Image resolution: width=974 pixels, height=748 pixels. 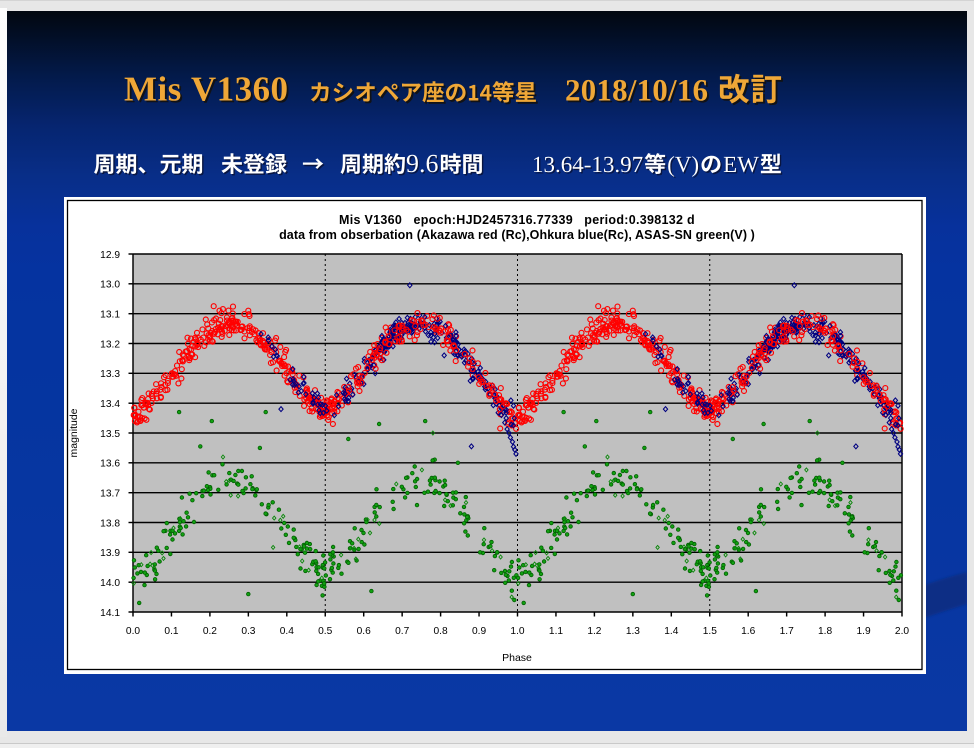 What do you see at coordinates (364, 631) in the screenshot?
I see `svg-text: 0.6` at bounding box center [364, 631].